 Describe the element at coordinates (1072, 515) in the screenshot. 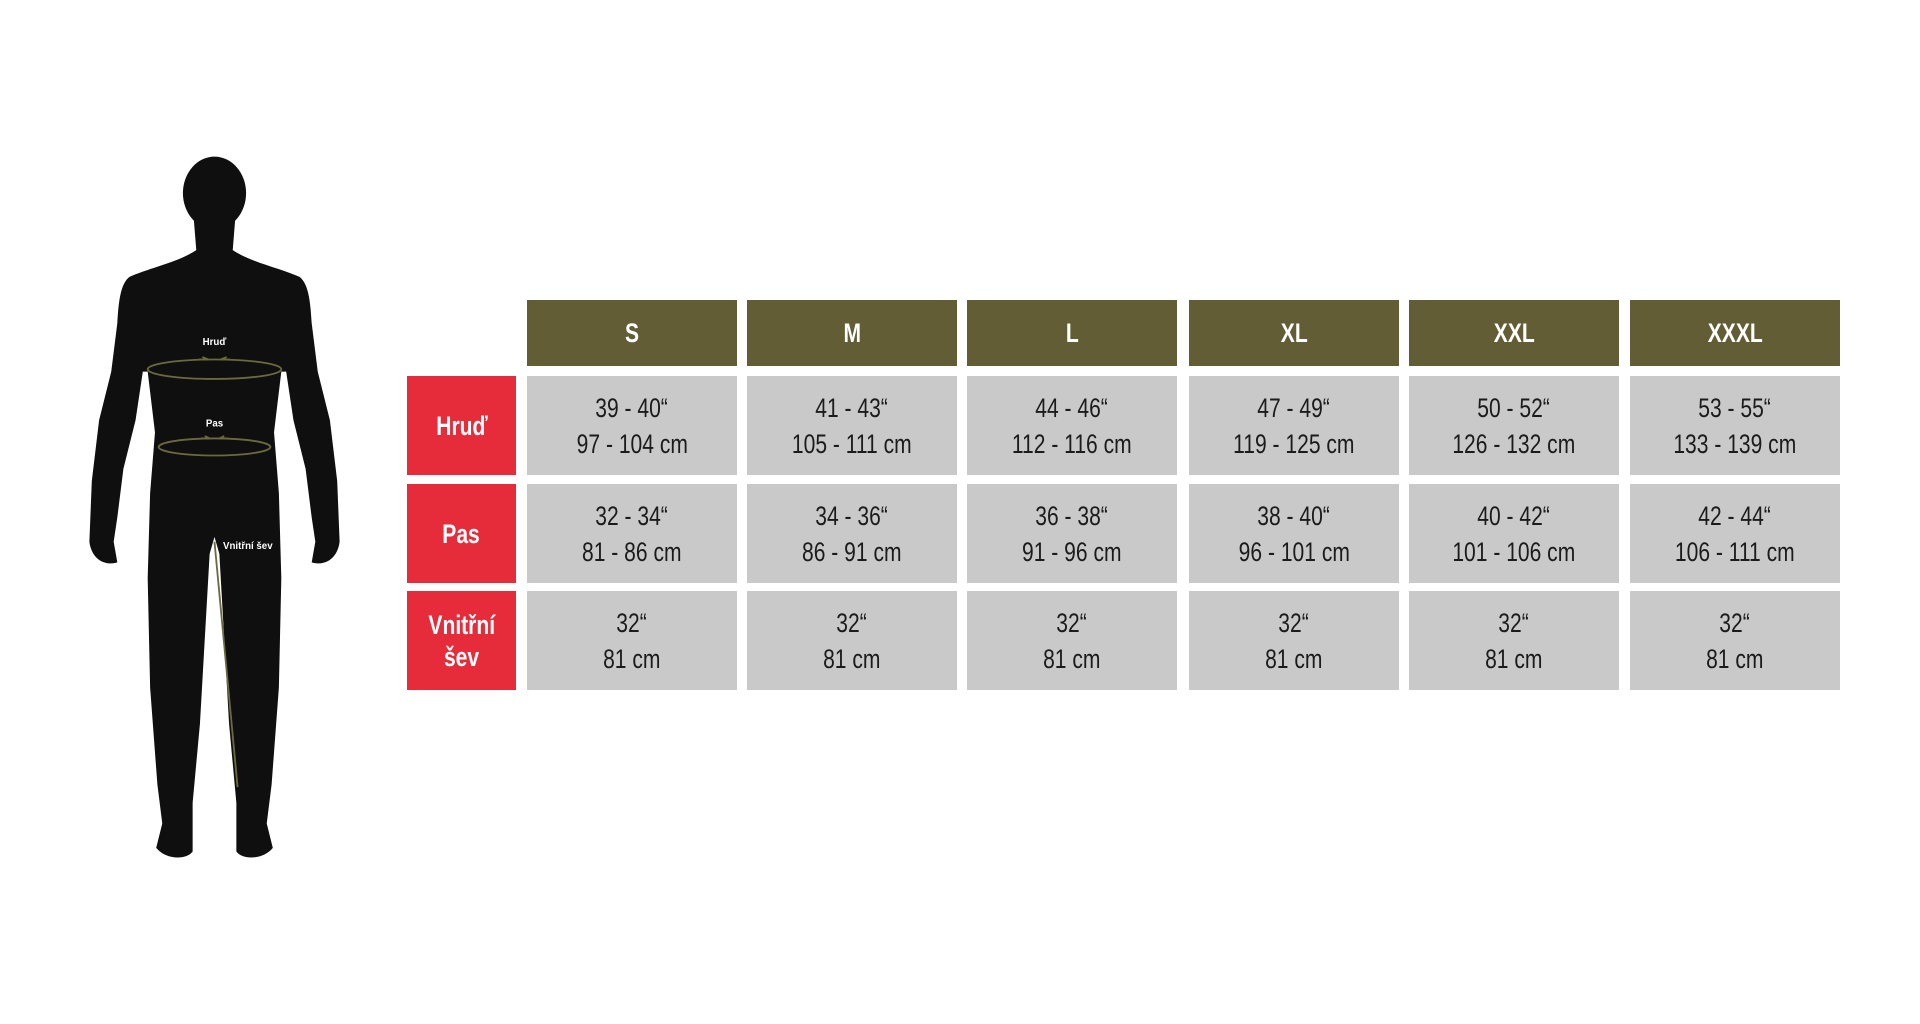

I see `value-inches: 36 - 38“` at that location.